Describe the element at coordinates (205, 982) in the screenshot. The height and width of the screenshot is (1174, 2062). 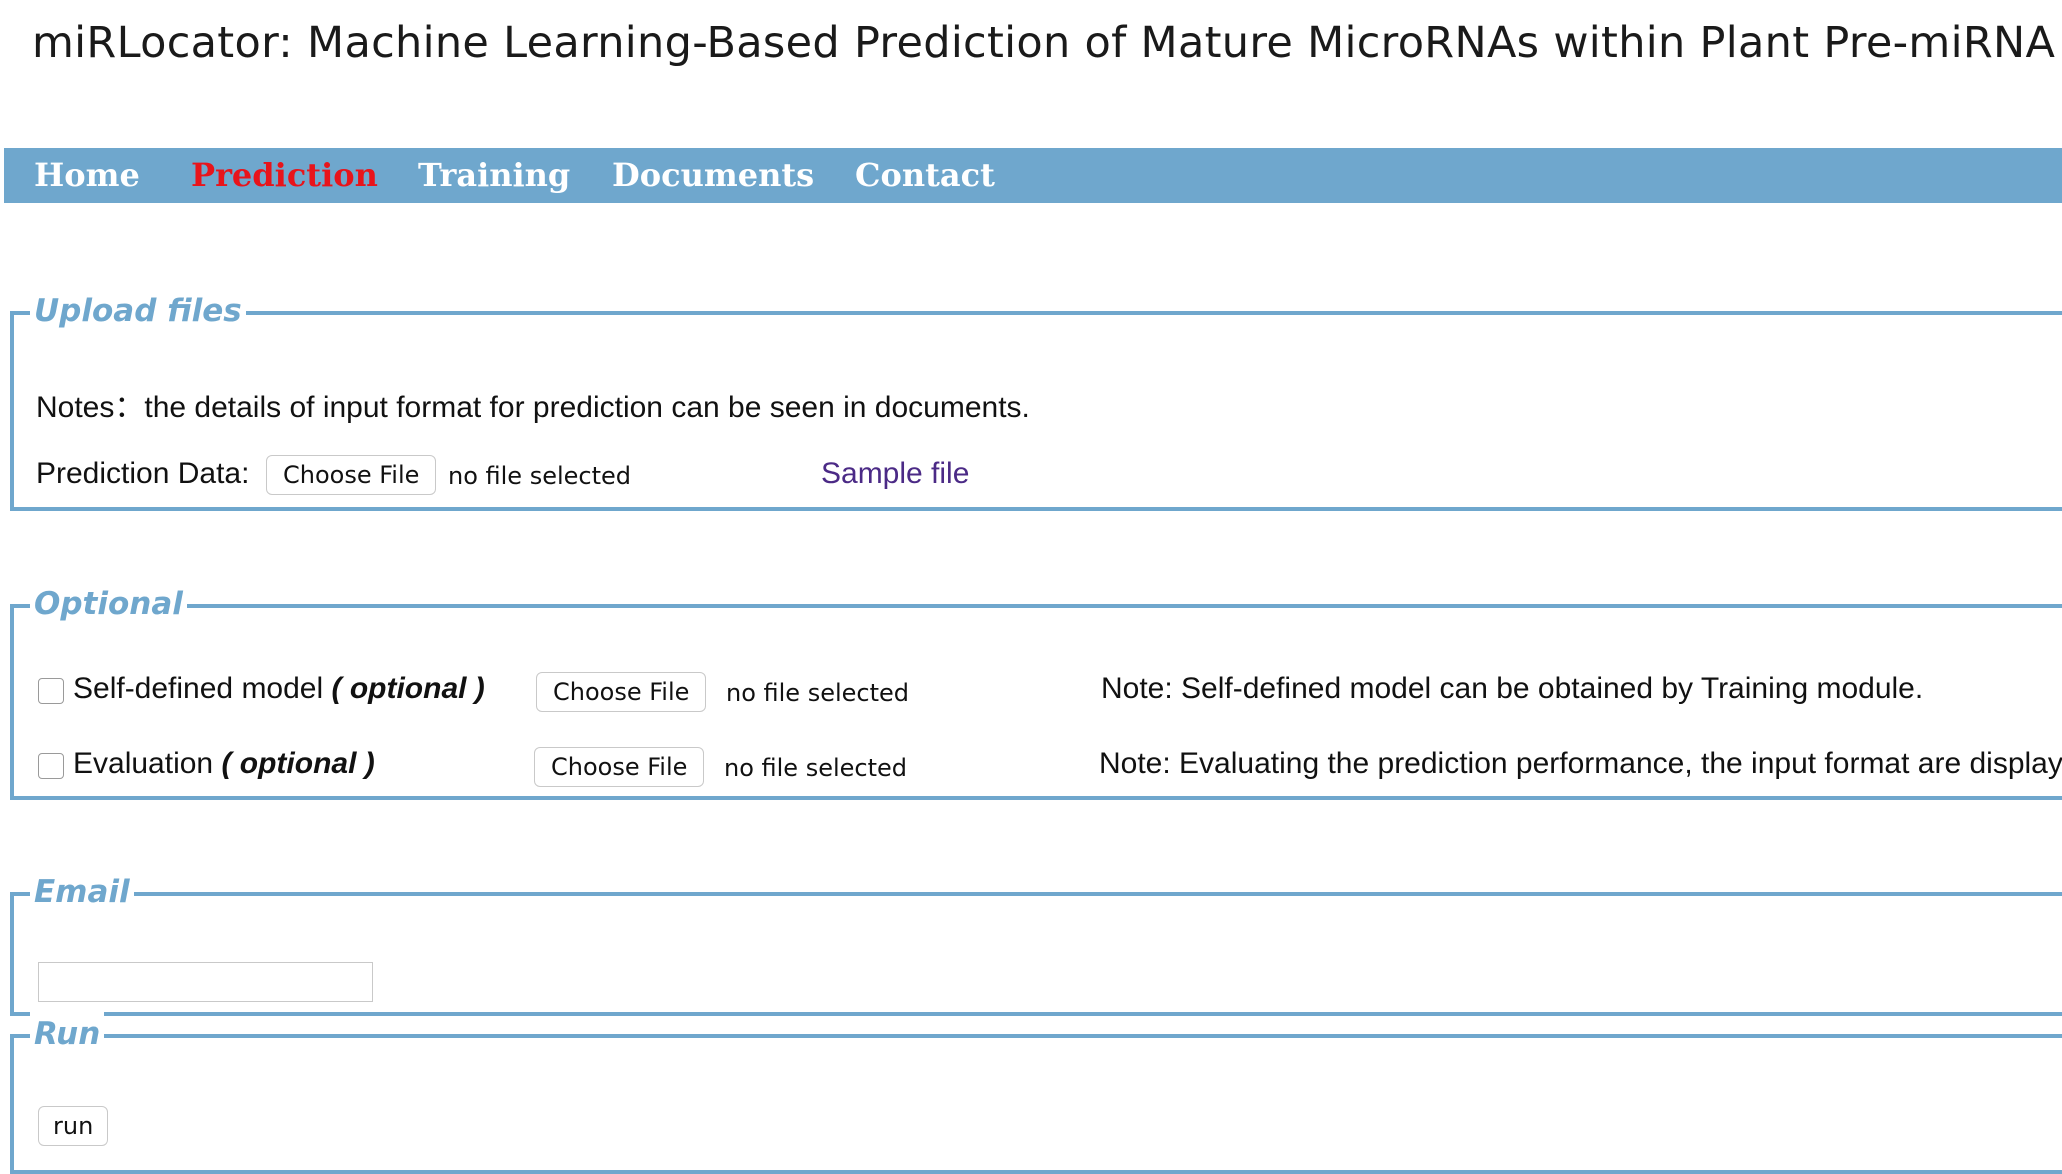
I see `email-input` at that location.